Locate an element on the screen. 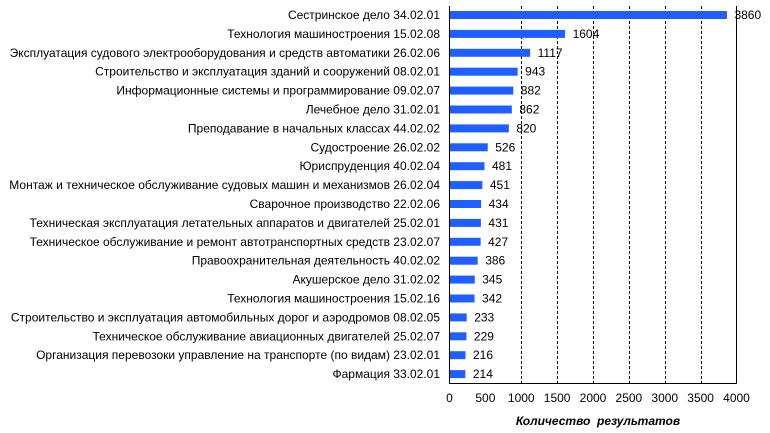  x-tick-label: 500 is located at coordinates (485, 398).